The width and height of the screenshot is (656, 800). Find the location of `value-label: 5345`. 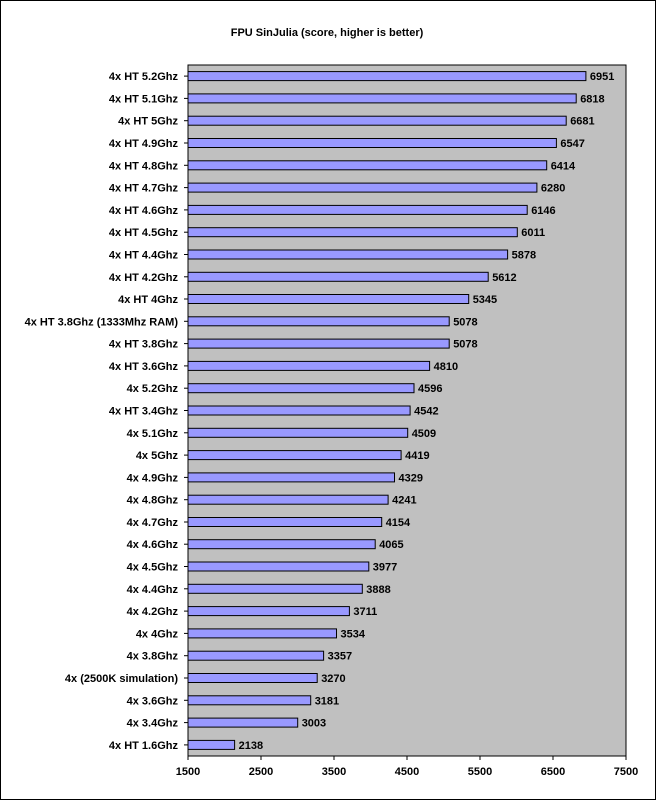

value-label: 5345 is located at coordinates (485, 300).